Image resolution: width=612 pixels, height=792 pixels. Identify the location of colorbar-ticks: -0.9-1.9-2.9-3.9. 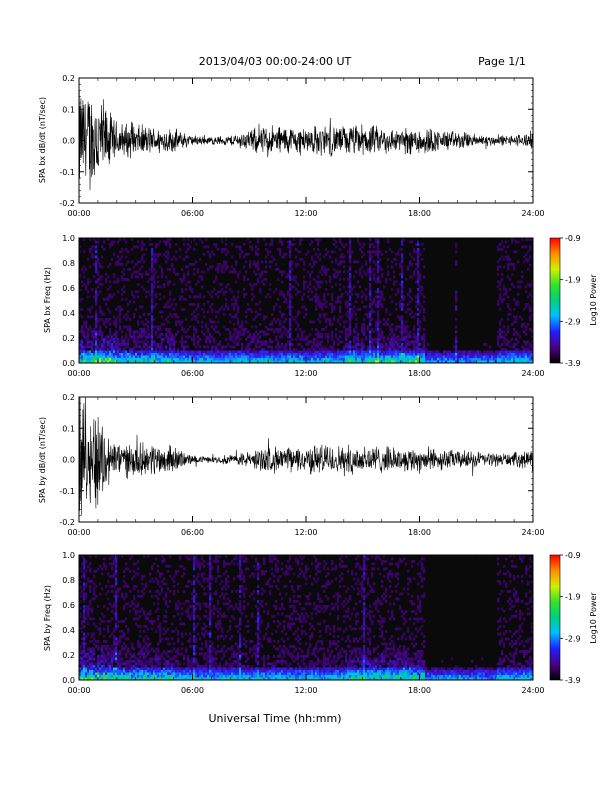
(570, 301).